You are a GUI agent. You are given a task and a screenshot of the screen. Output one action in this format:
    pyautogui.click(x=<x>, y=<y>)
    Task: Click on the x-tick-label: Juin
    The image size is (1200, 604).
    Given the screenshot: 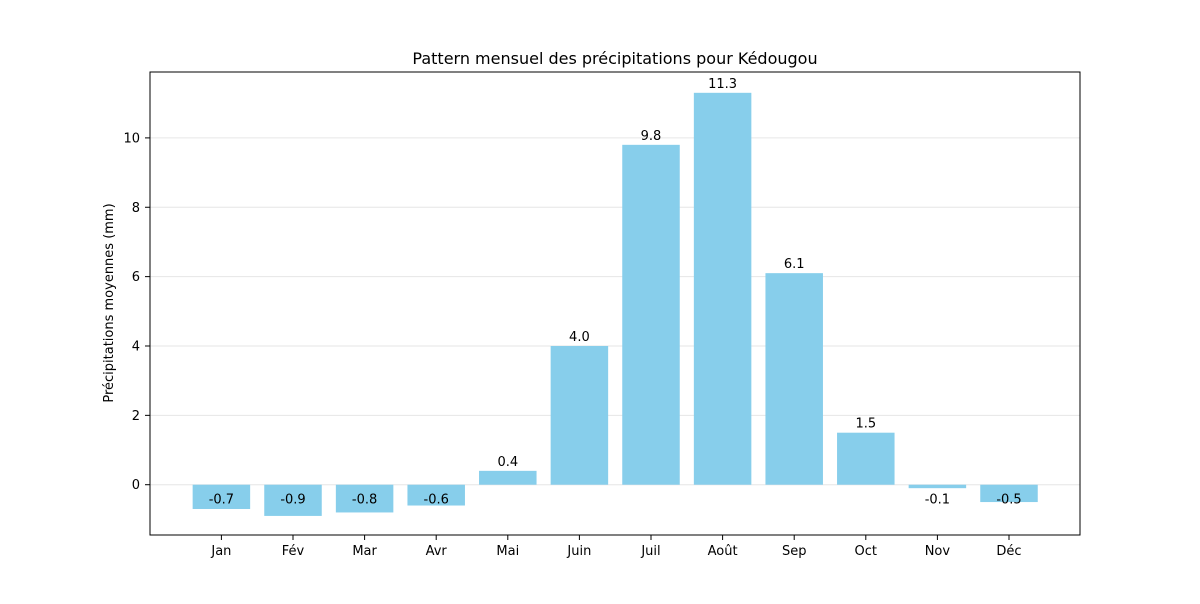 What is the action you would take?
    pyautogui.click(x=578, y=551)
    